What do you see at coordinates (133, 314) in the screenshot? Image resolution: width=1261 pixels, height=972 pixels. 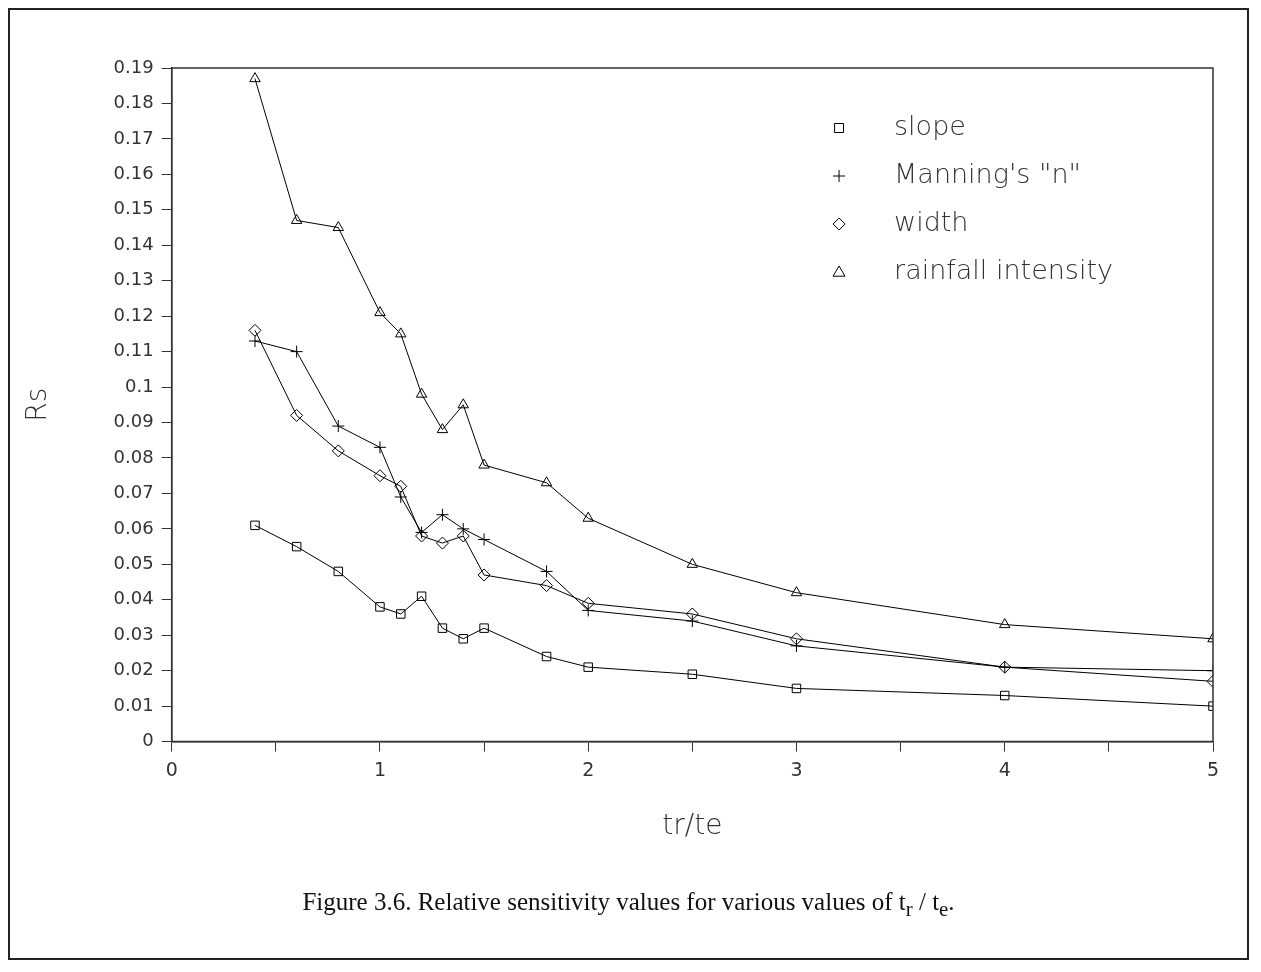 I see `y-tick-label: 0.12` at bounding box center [133, 314].